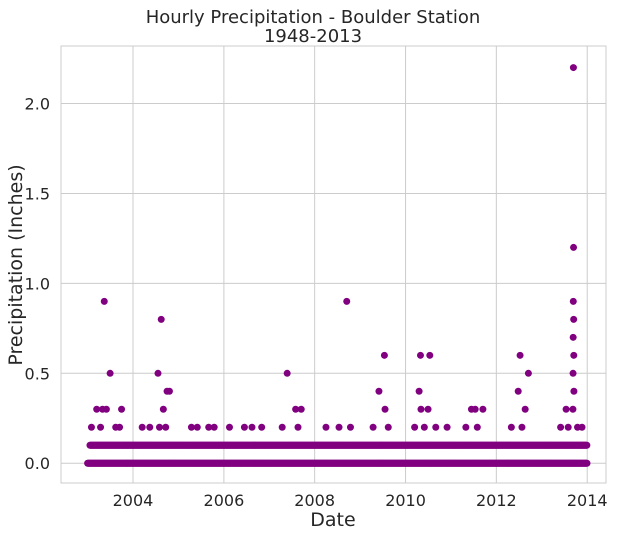  Describe the element at coordinates (37, 104) in the screenshot. I see `y-tick-label: 2.0` at that location.